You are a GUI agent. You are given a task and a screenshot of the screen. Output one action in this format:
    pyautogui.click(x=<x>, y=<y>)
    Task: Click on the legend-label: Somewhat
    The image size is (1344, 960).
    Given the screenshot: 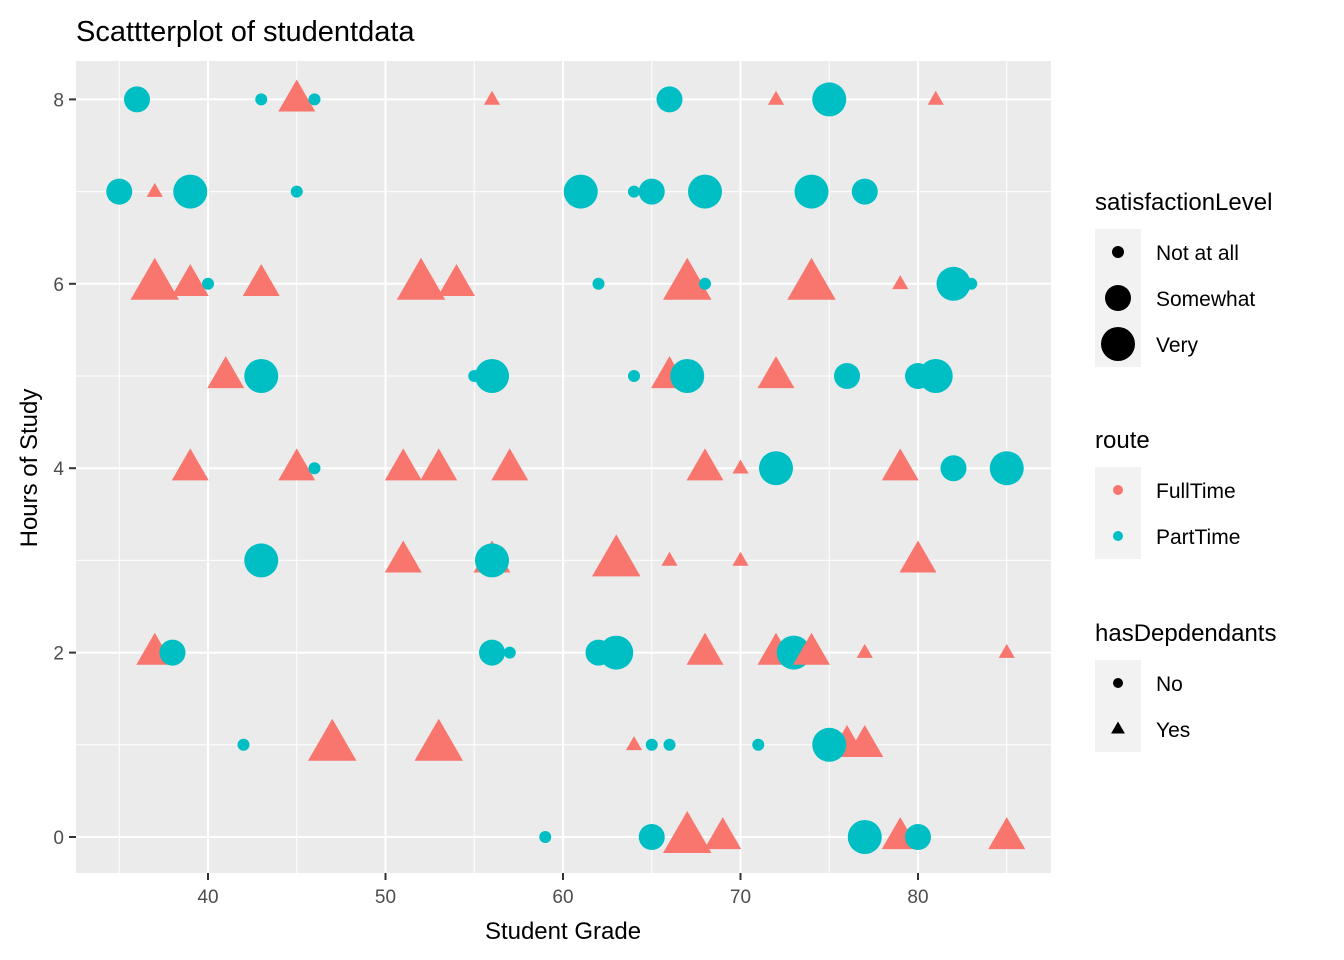 What is the action you would take?
    pyautogui.click(x=1205, y=299)
    